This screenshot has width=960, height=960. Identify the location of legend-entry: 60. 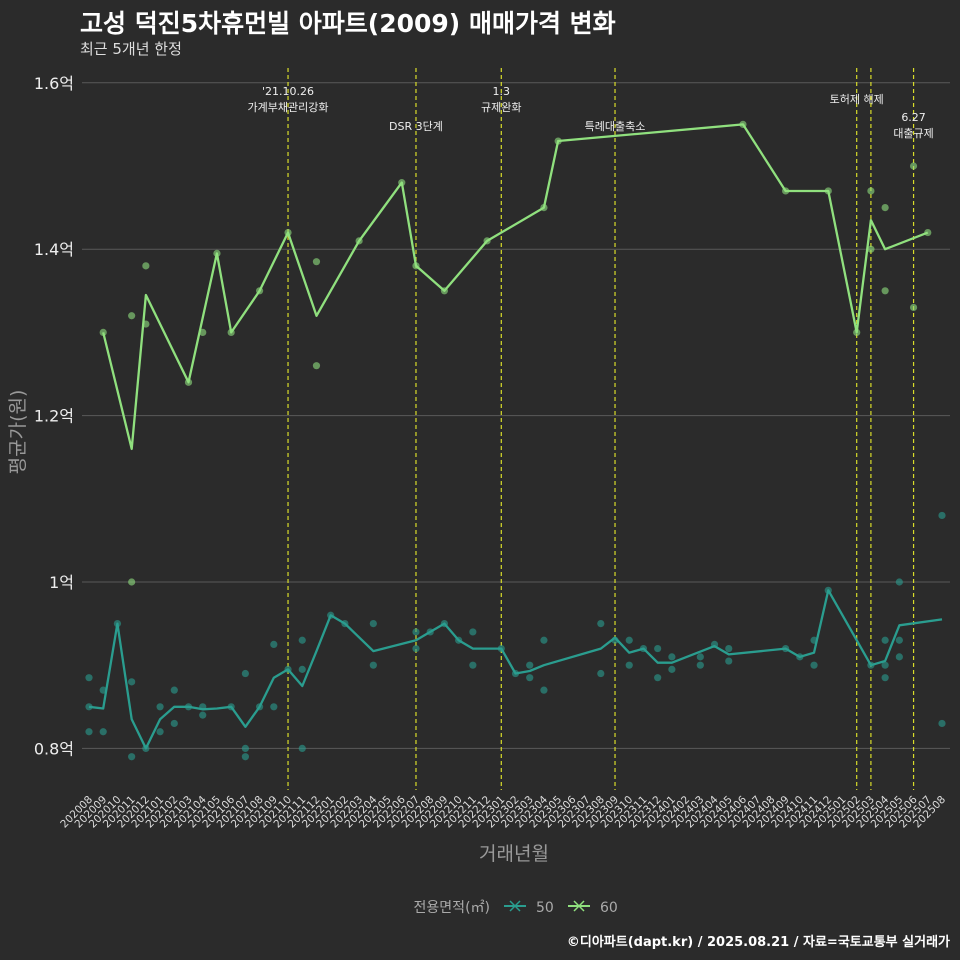
(609, 908).